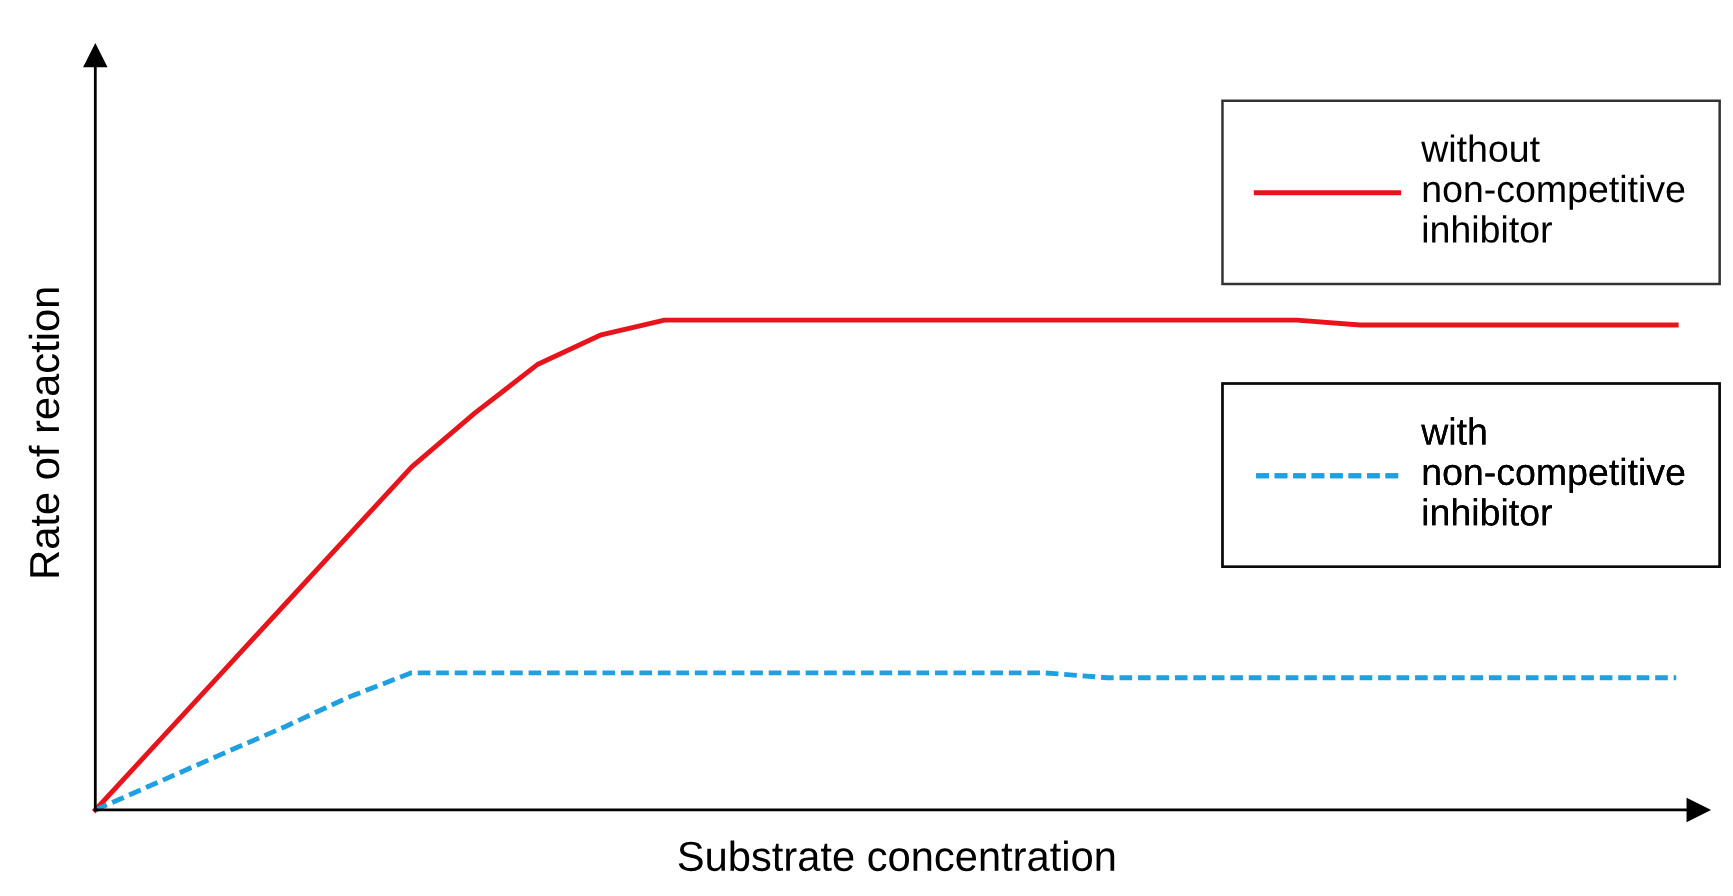  I want to click on legend-label: with non-competitive inhibitor, so click(1553, 471).